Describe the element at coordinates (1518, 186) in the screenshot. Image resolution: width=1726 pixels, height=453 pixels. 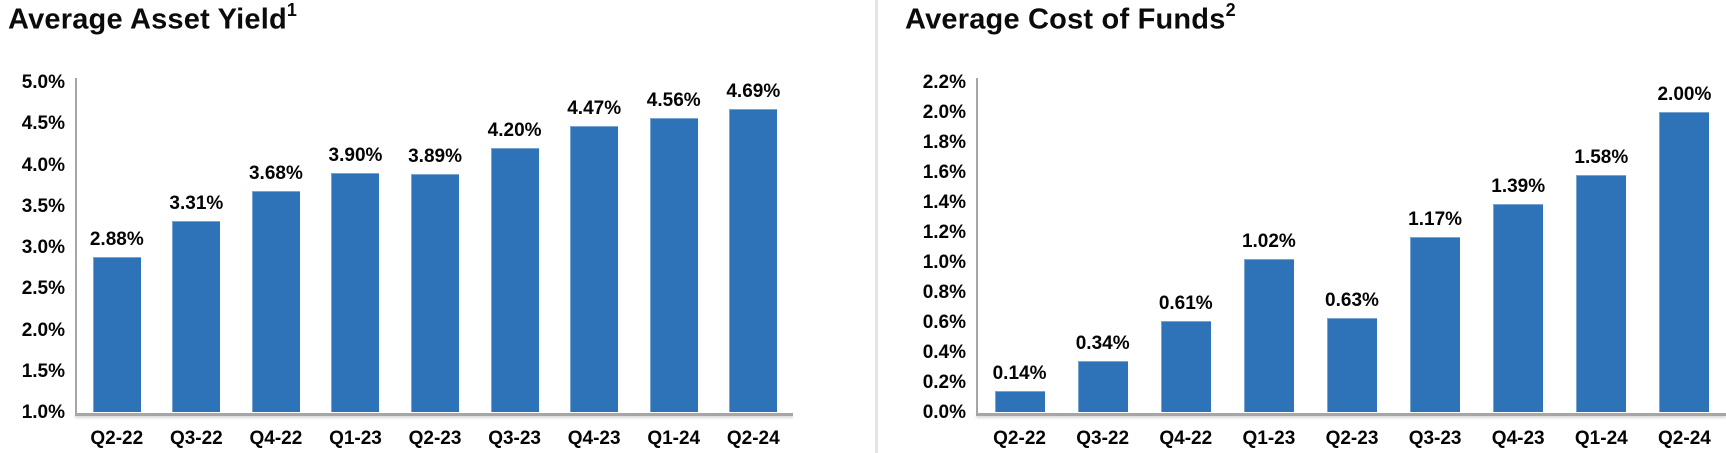
I see `bar-value-label: 1.39%` at that location.